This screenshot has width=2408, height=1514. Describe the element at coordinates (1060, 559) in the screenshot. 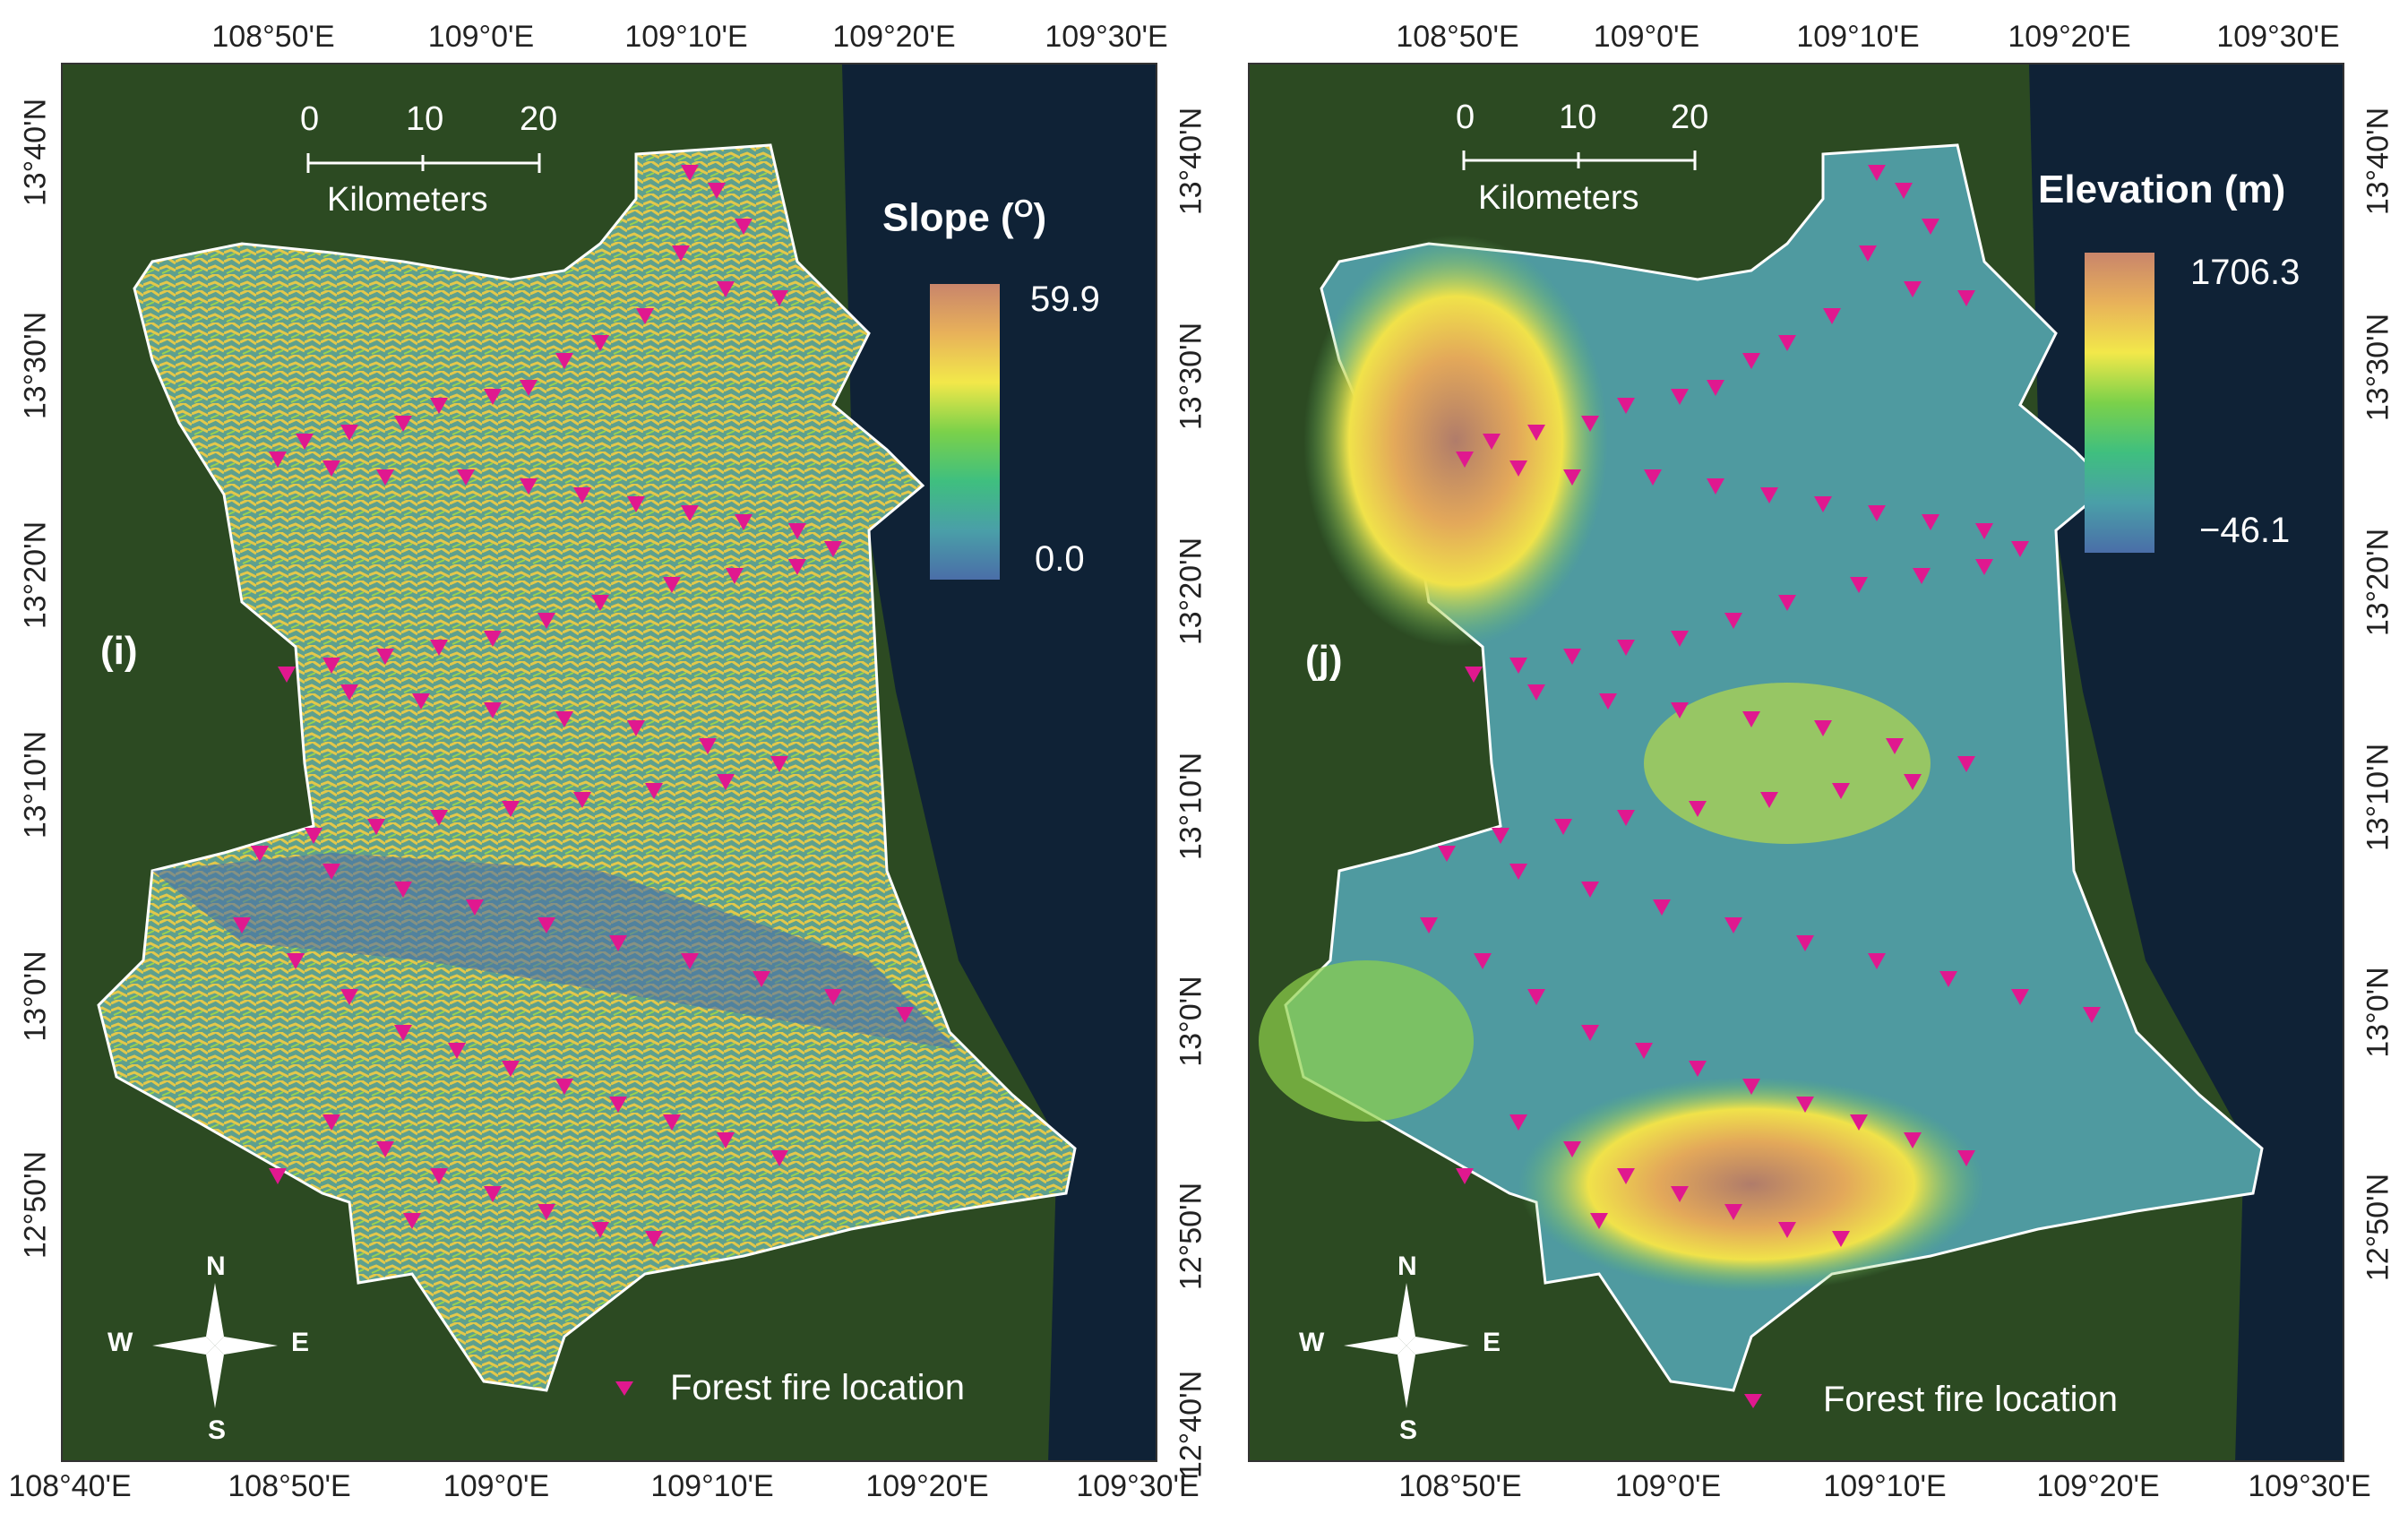

I see `legend-min: 0.0` at that location.